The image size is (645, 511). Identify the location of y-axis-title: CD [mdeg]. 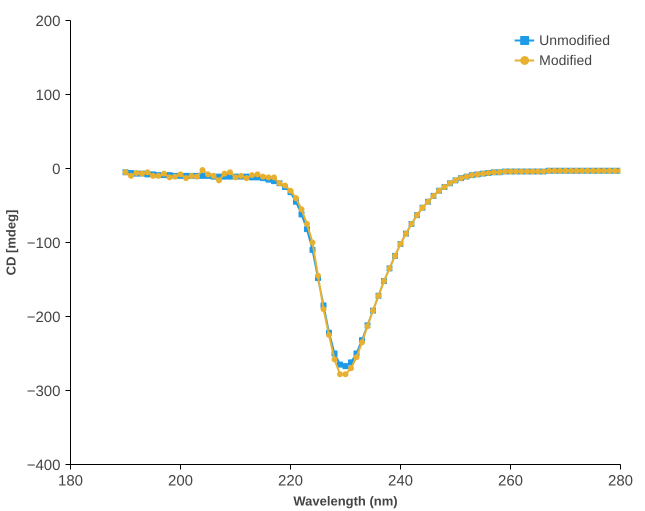
(11, 243).